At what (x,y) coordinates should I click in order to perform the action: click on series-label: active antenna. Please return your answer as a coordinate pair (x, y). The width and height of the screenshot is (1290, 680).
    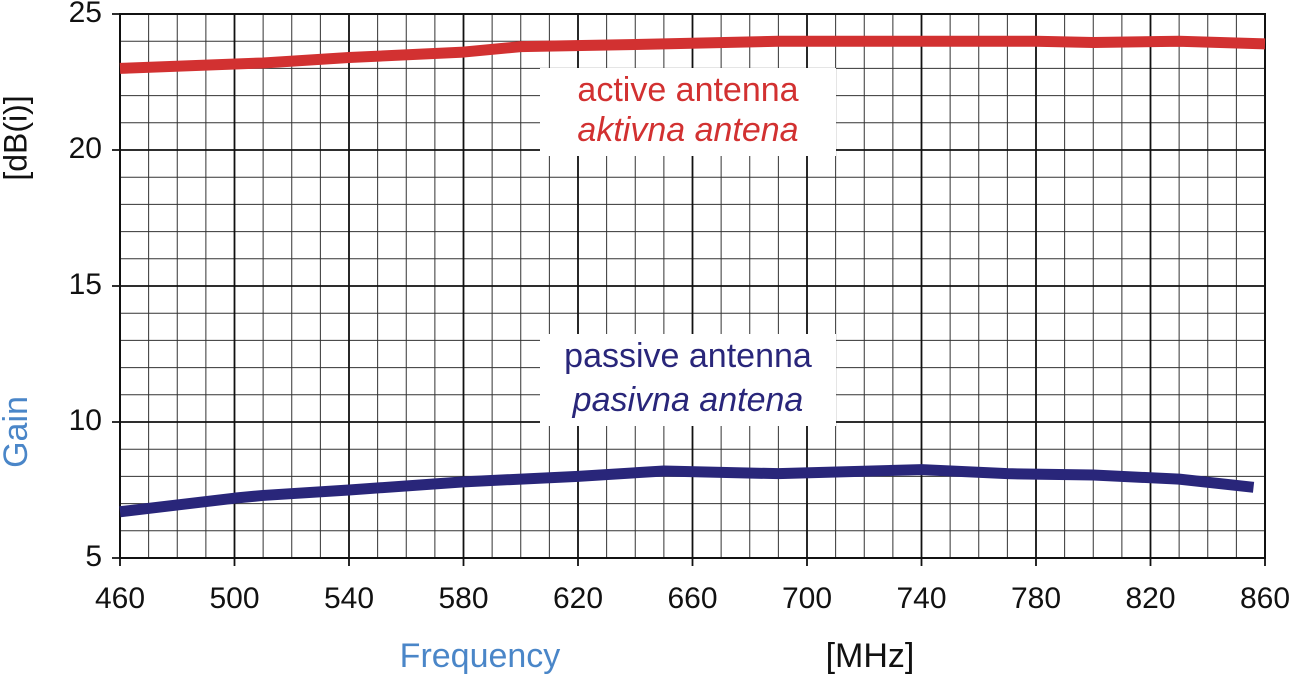
    Looking at the image, I should click on (687, 90).